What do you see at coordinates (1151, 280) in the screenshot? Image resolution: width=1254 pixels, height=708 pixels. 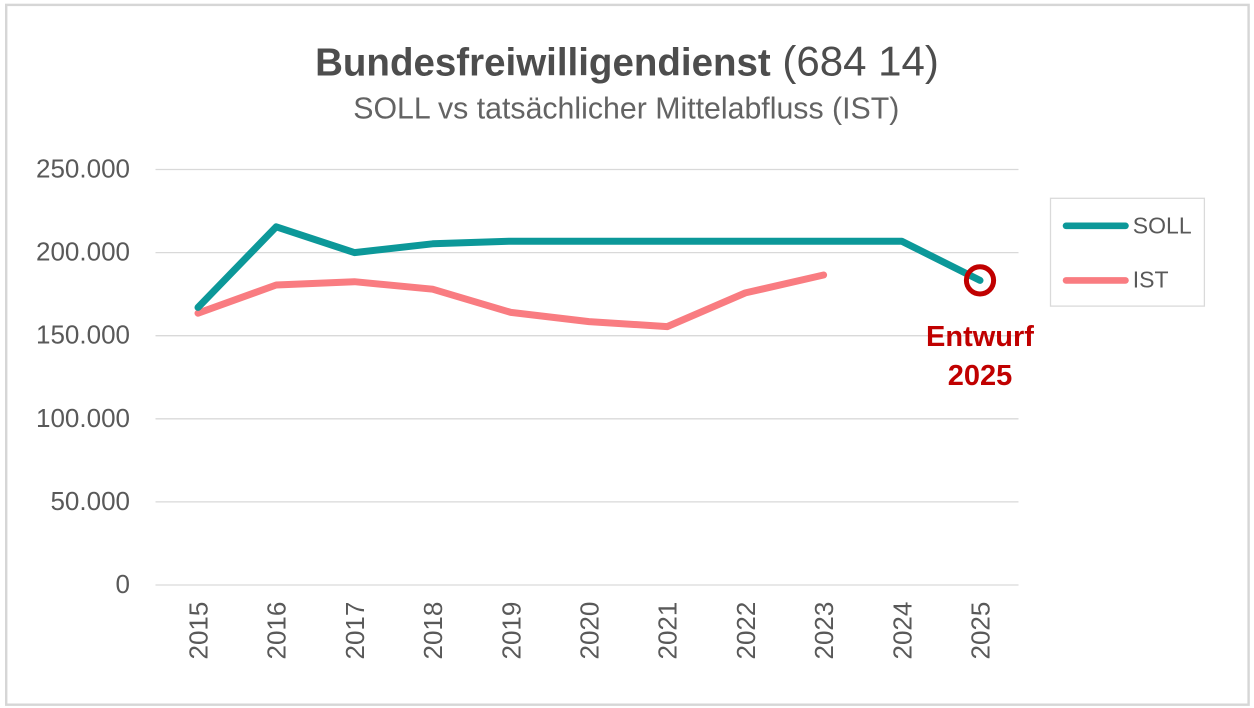 I see `svg-text: IST` at bounding box center [1151, 280].